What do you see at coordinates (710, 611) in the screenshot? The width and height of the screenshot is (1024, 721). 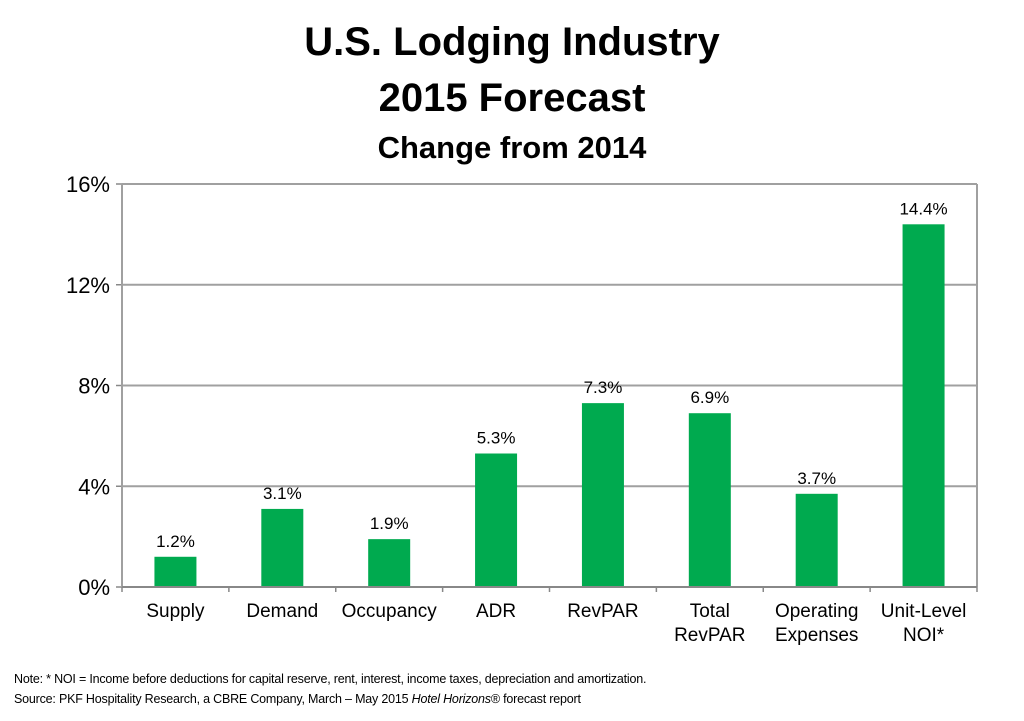 I see `x-tick-label: Total` at bounding box center [710, 611].